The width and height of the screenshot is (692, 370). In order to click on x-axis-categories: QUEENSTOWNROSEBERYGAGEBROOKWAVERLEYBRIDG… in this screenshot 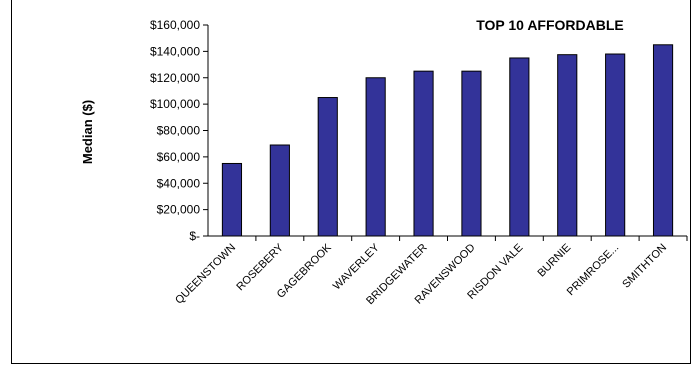, I will do `click(430, 271)`.